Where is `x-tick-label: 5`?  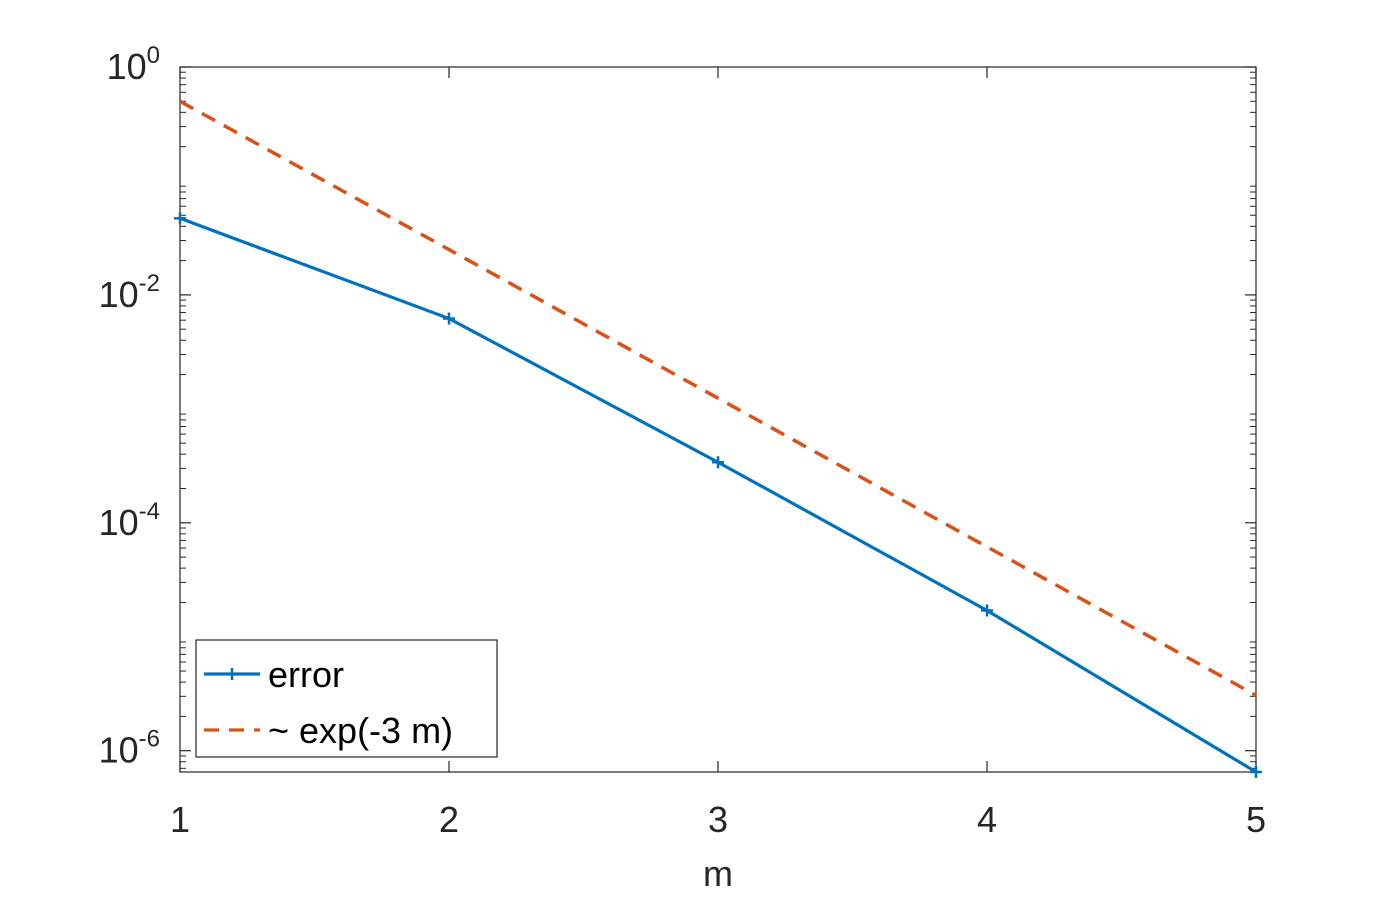
x-tick-label: 5 is located at coordinates (1256, 819).